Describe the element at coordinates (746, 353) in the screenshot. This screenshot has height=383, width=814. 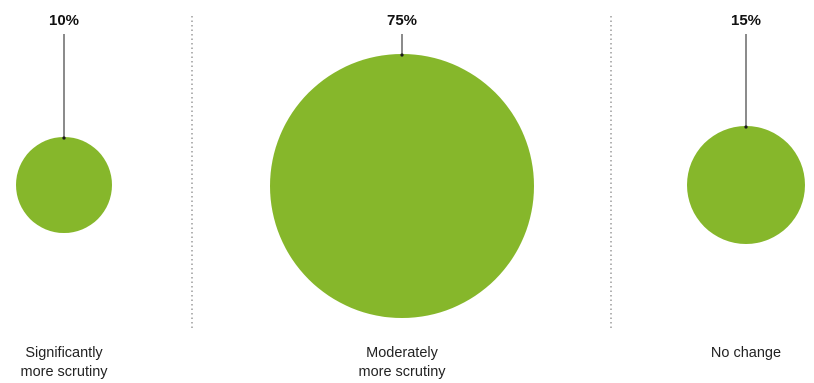
I see `category-label-3-line-1: No change` at that location.